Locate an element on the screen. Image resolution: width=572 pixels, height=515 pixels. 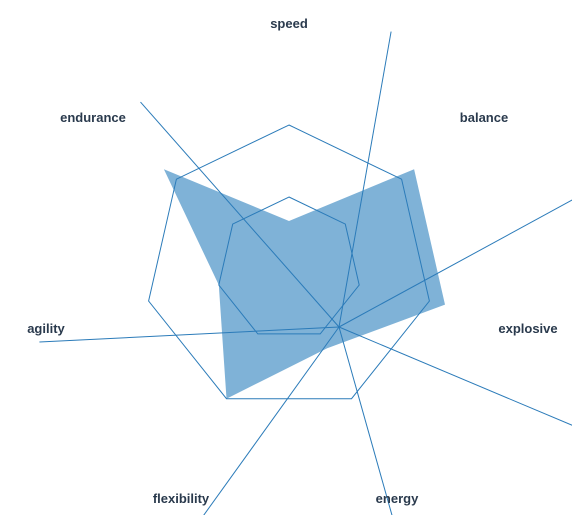
axis-label-agility: agility is located at coordinates (46, 328).